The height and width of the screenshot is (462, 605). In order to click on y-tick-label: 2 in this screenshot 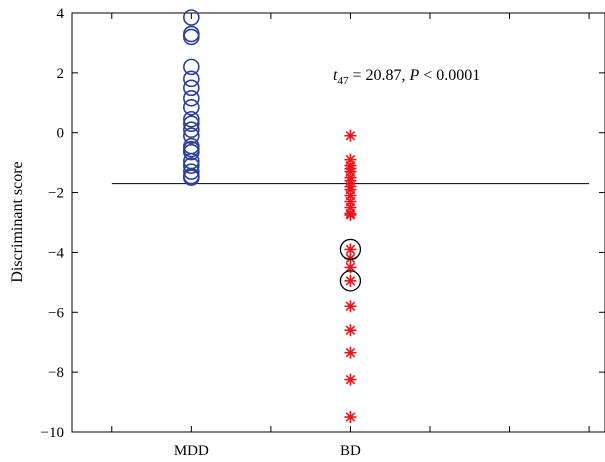, I will do `click(61, 74)`.